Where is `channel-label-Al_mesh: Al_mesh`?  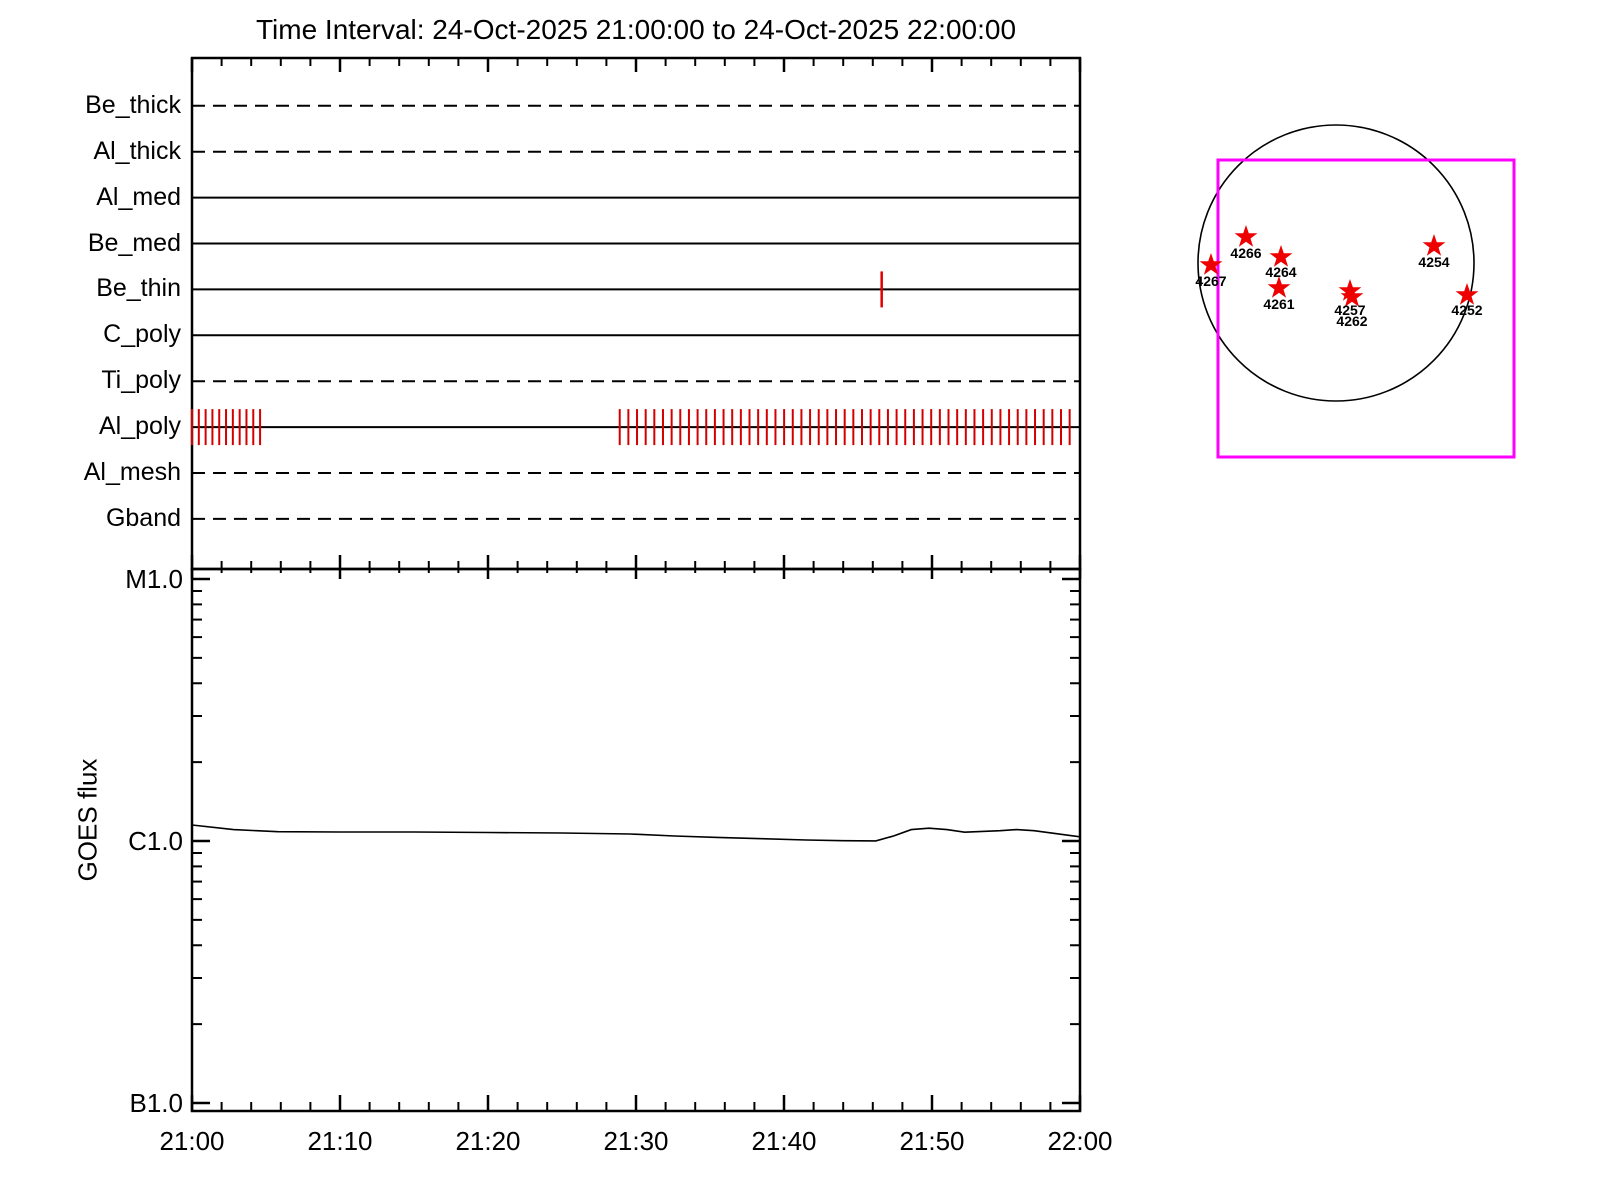
channel-label-Al_mesh: Al_mesh is located at coordinates (132, 472).